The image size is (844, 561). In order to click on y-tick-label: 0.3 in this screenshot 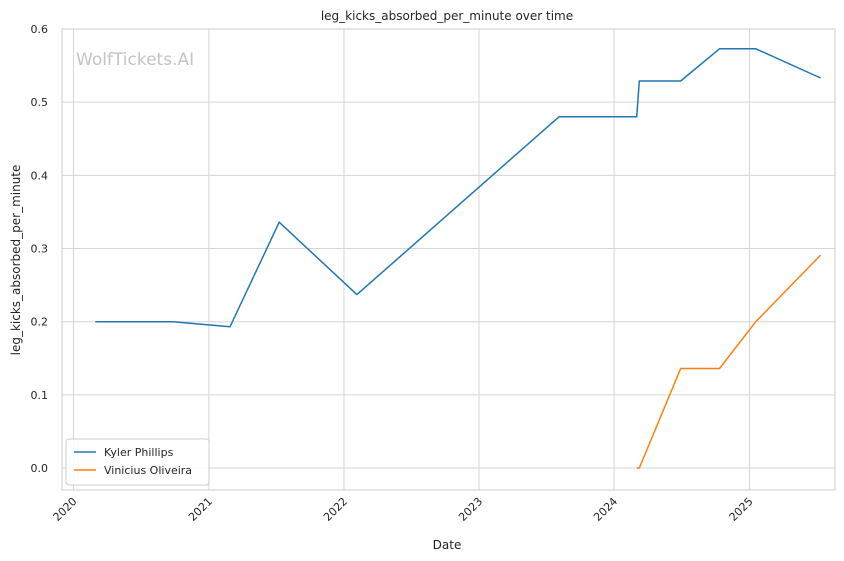, I will do `click(40, 249)`.